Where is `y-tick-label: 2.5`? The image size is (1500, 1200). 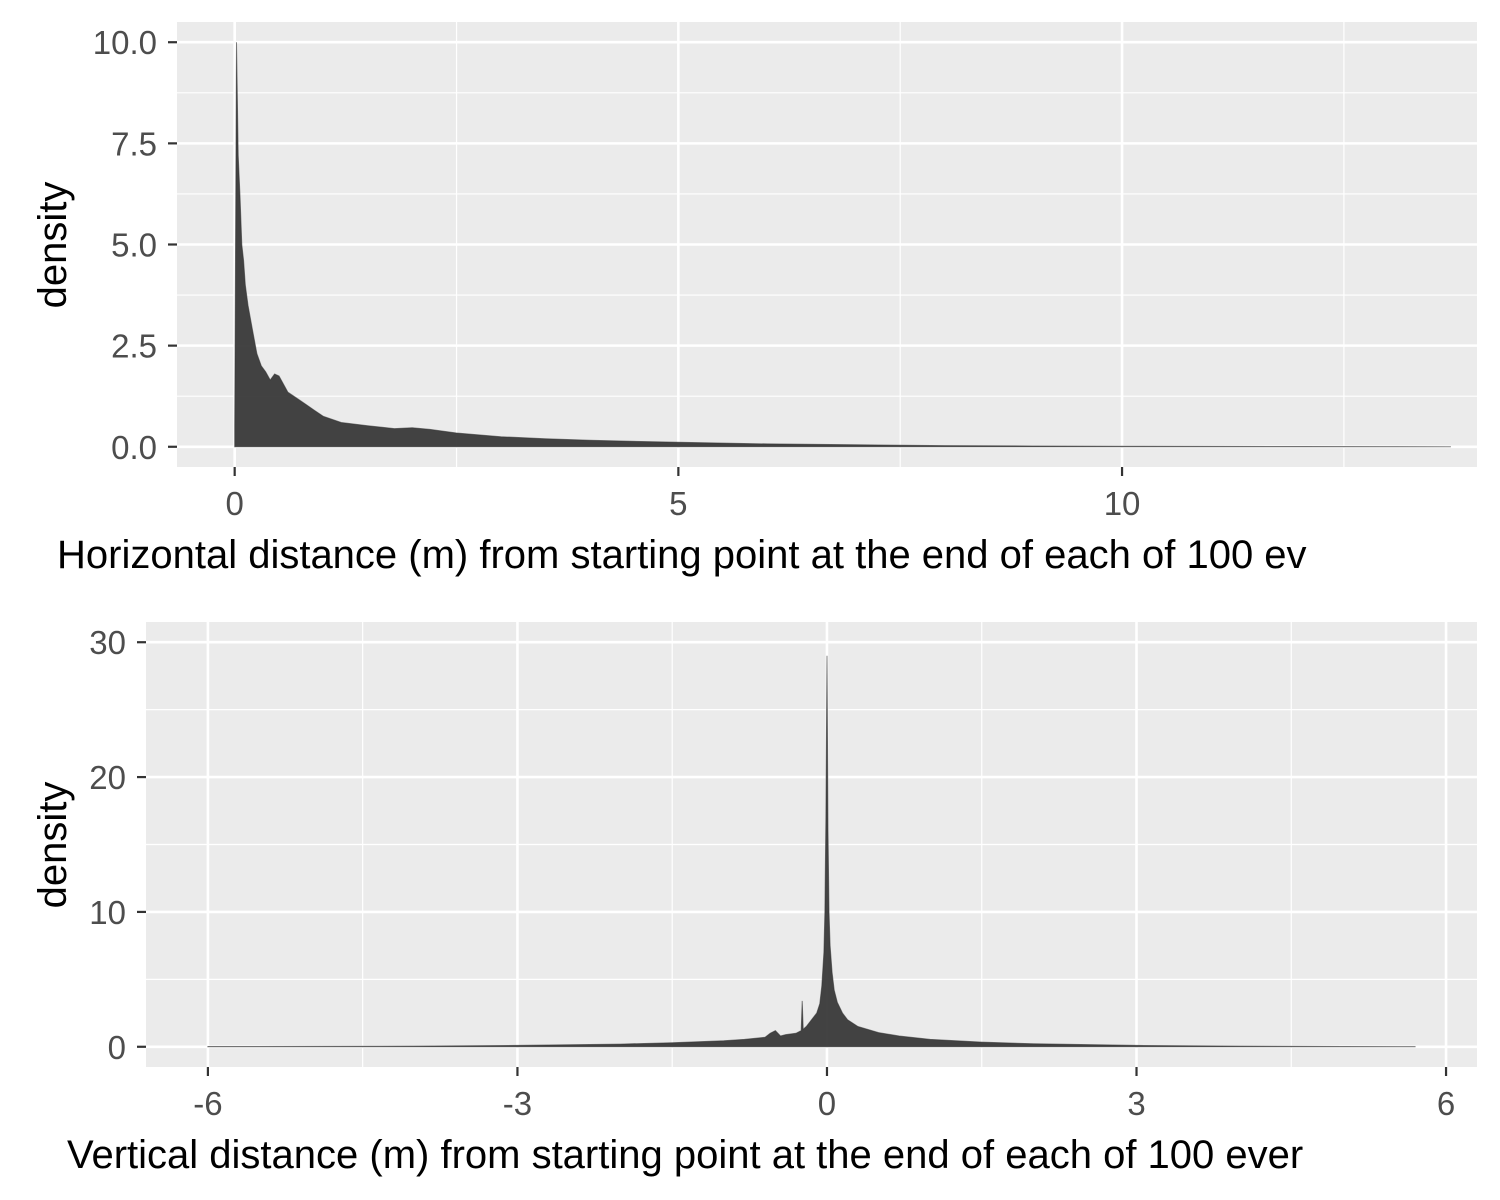 y-tick-label: 2.5 is located at coordinates (134, 346).